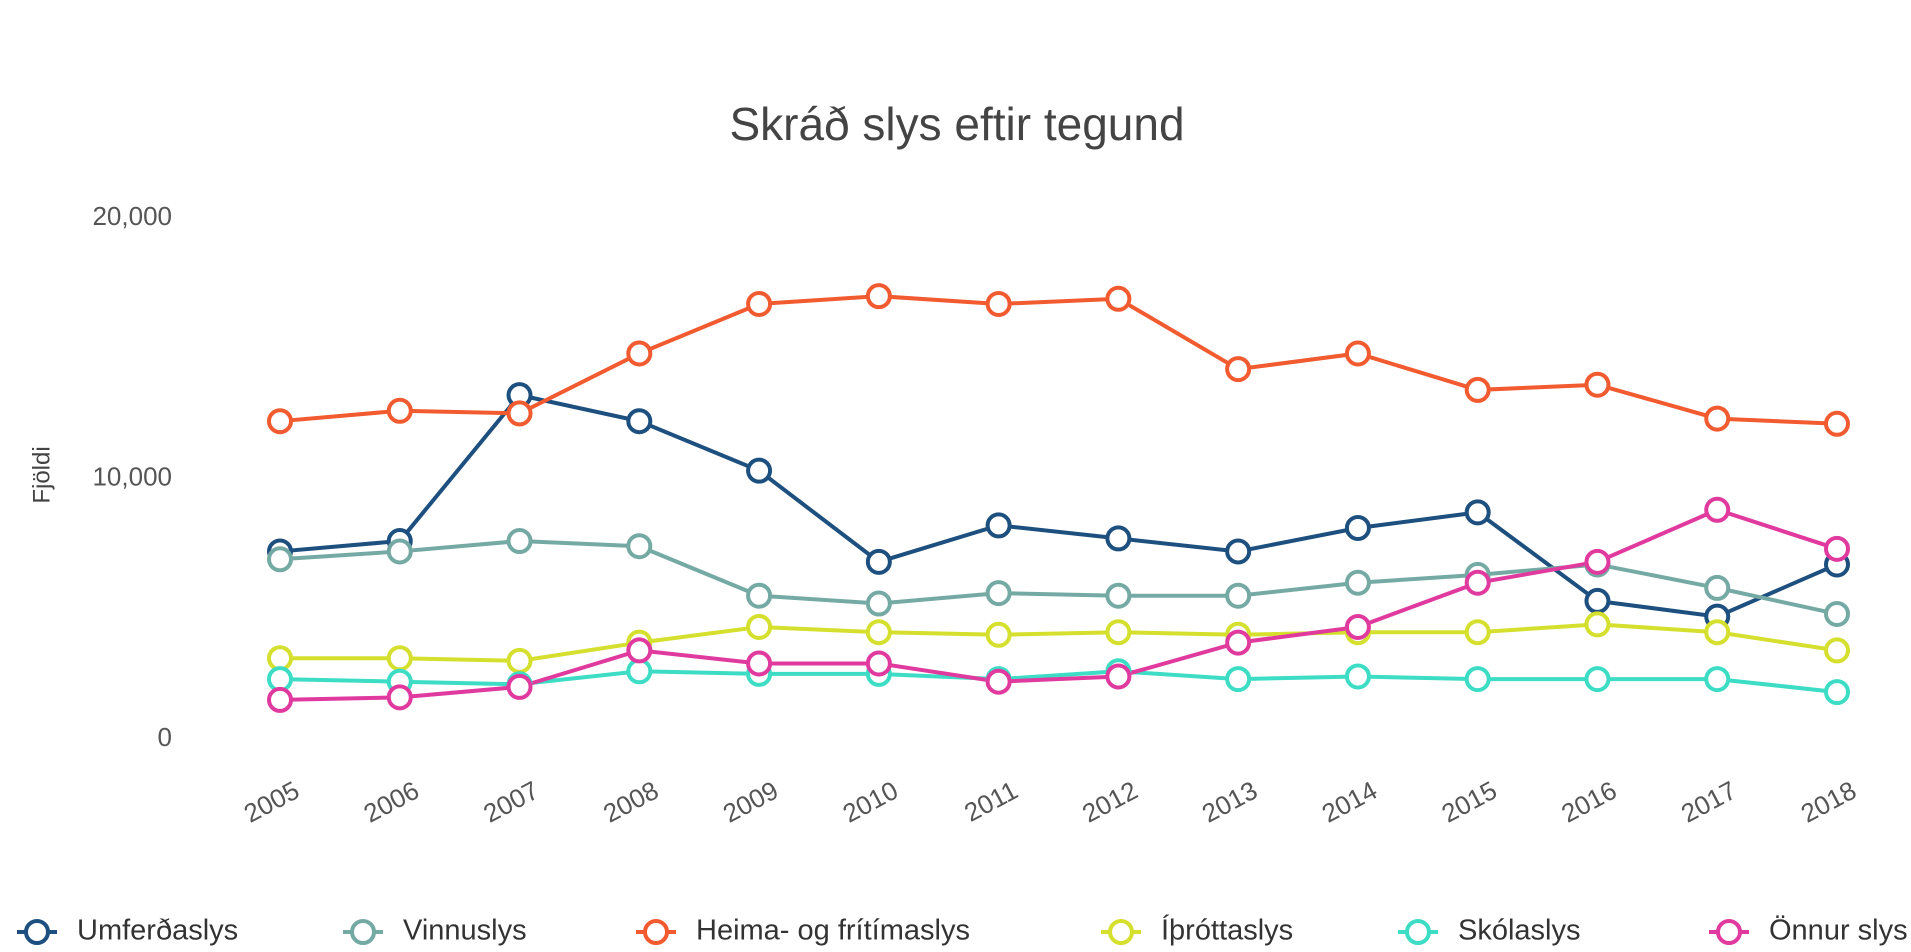 The height and width of the screenshot is (952, 1911). I want to click on legend-item: Skólaslys, so click(1489, 931).